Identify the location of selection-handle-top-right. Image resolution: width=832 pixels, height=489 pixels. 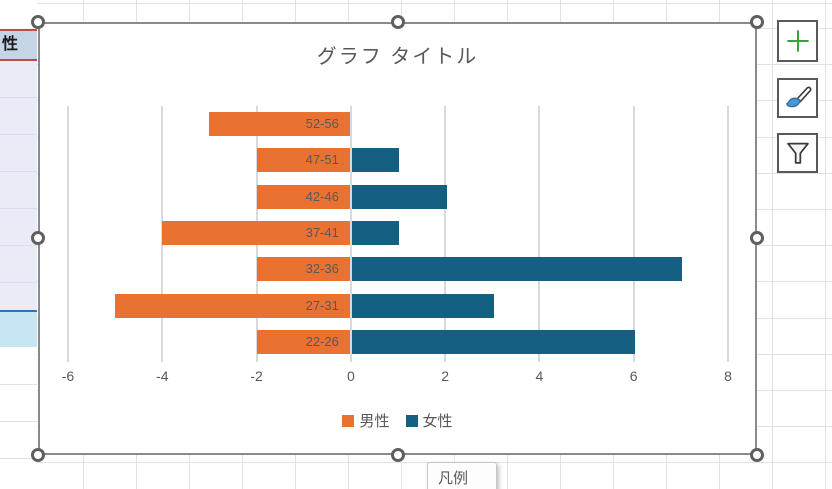
(757, 22).